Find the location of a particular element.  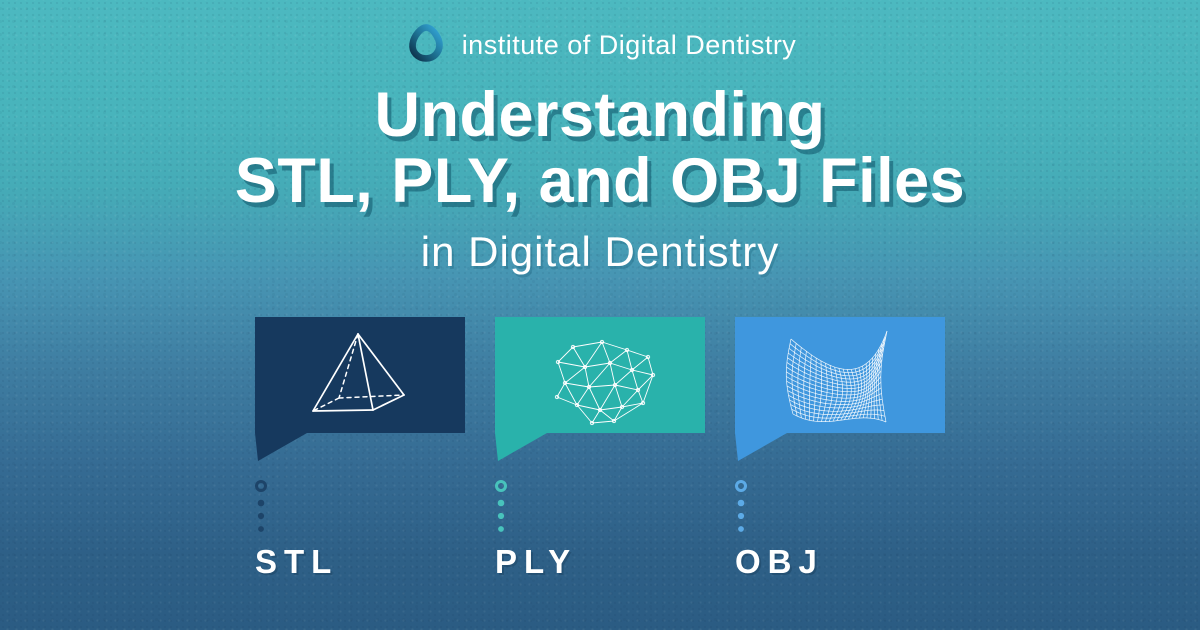

title-line-1: Understanding is located at coordinates (600, 115).